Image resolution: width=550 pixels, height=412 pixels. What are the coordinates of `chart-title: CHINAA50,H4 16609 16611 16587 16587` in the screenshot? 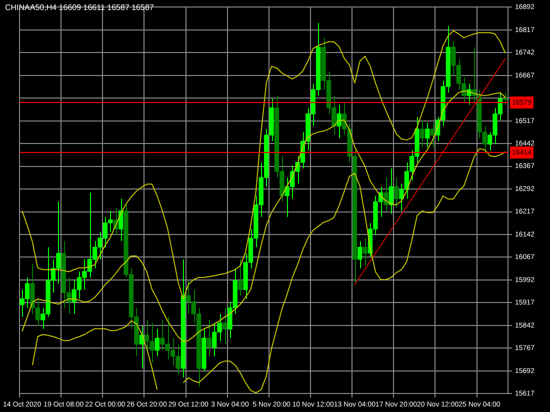 It's located at (79, 7).